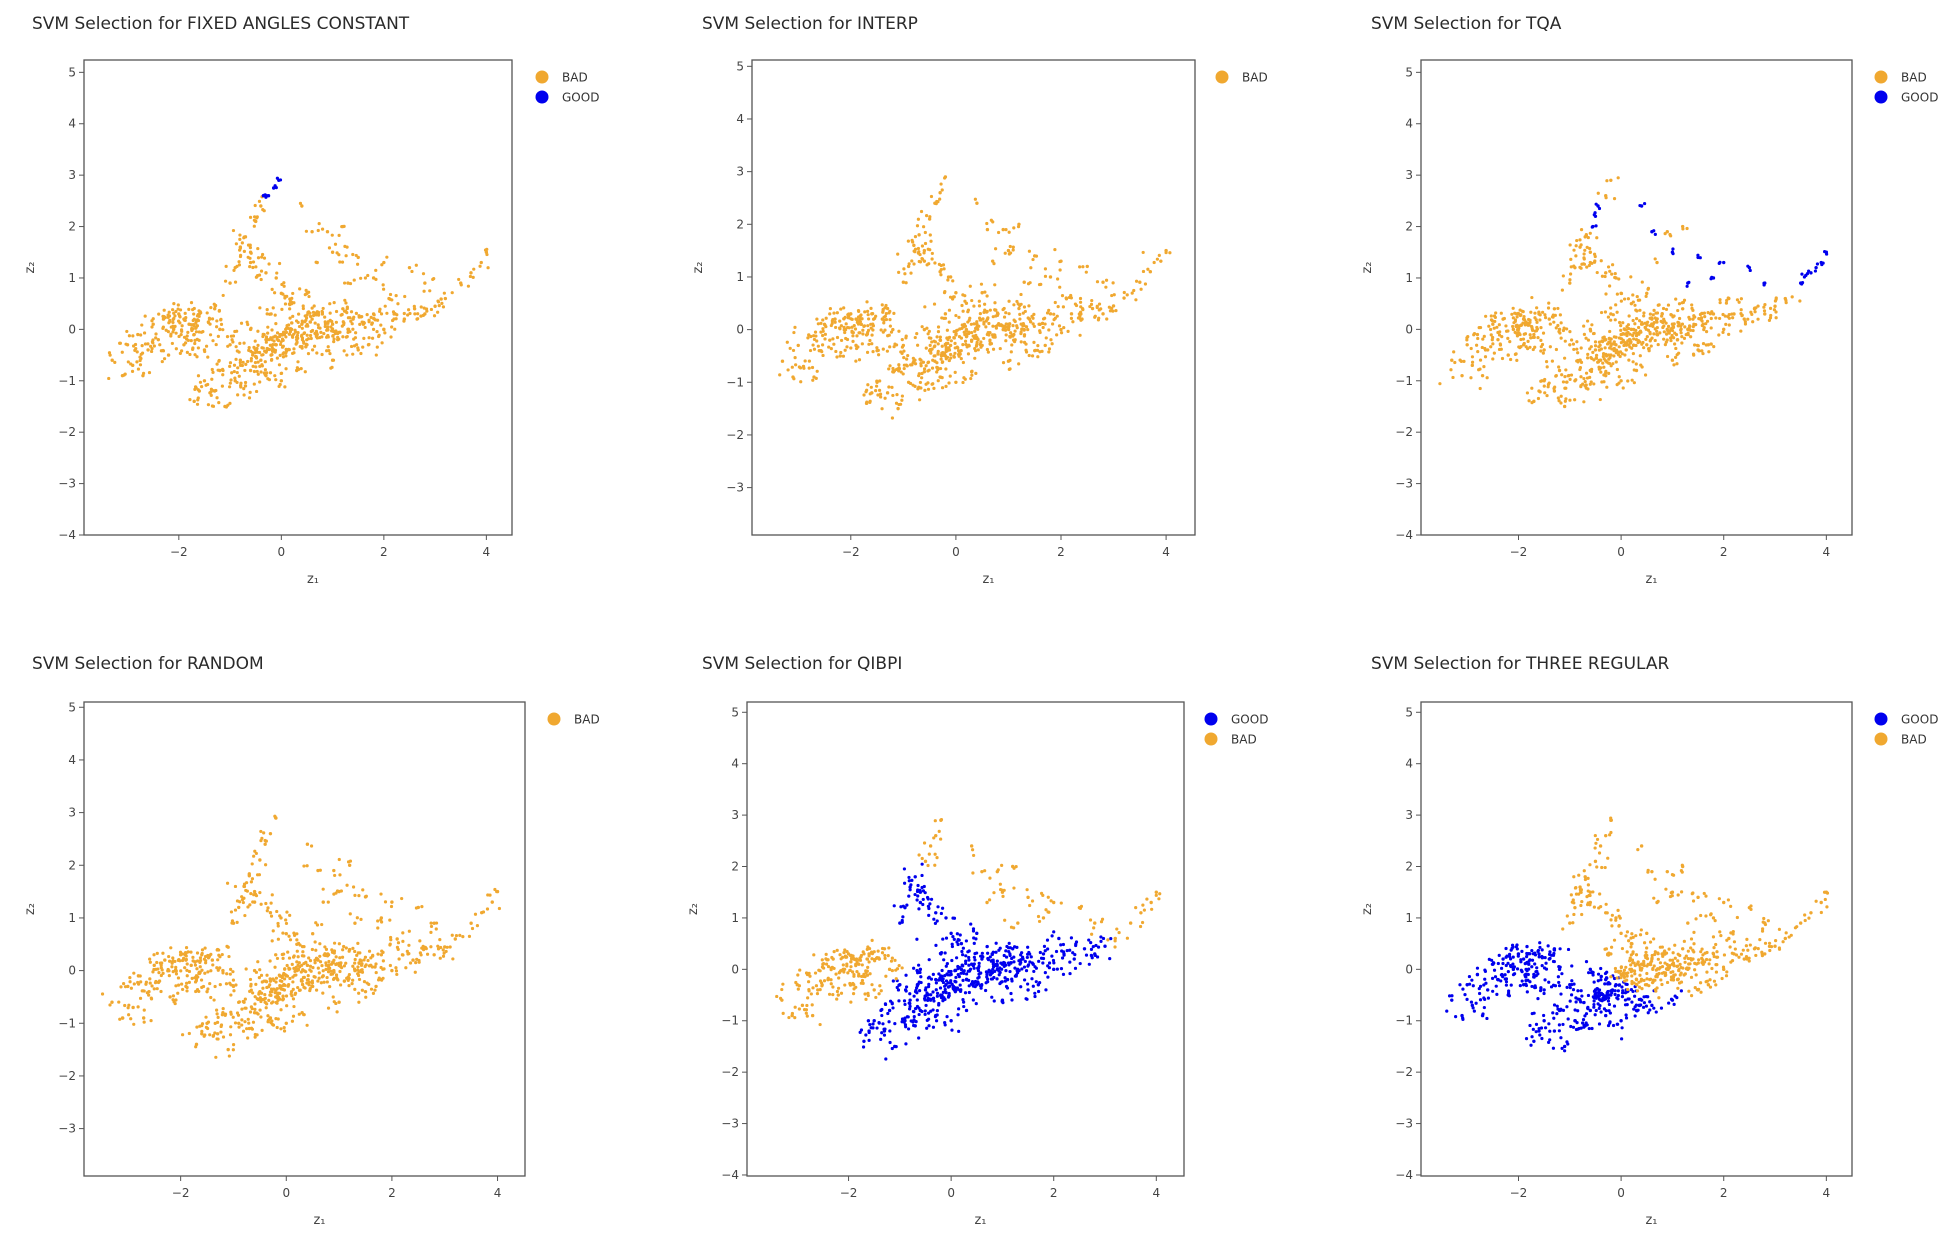  What do you see at coordinates (487, 552) in the screenshot?
I see `x-tick-label: 4` at bounding box center [487, 552].